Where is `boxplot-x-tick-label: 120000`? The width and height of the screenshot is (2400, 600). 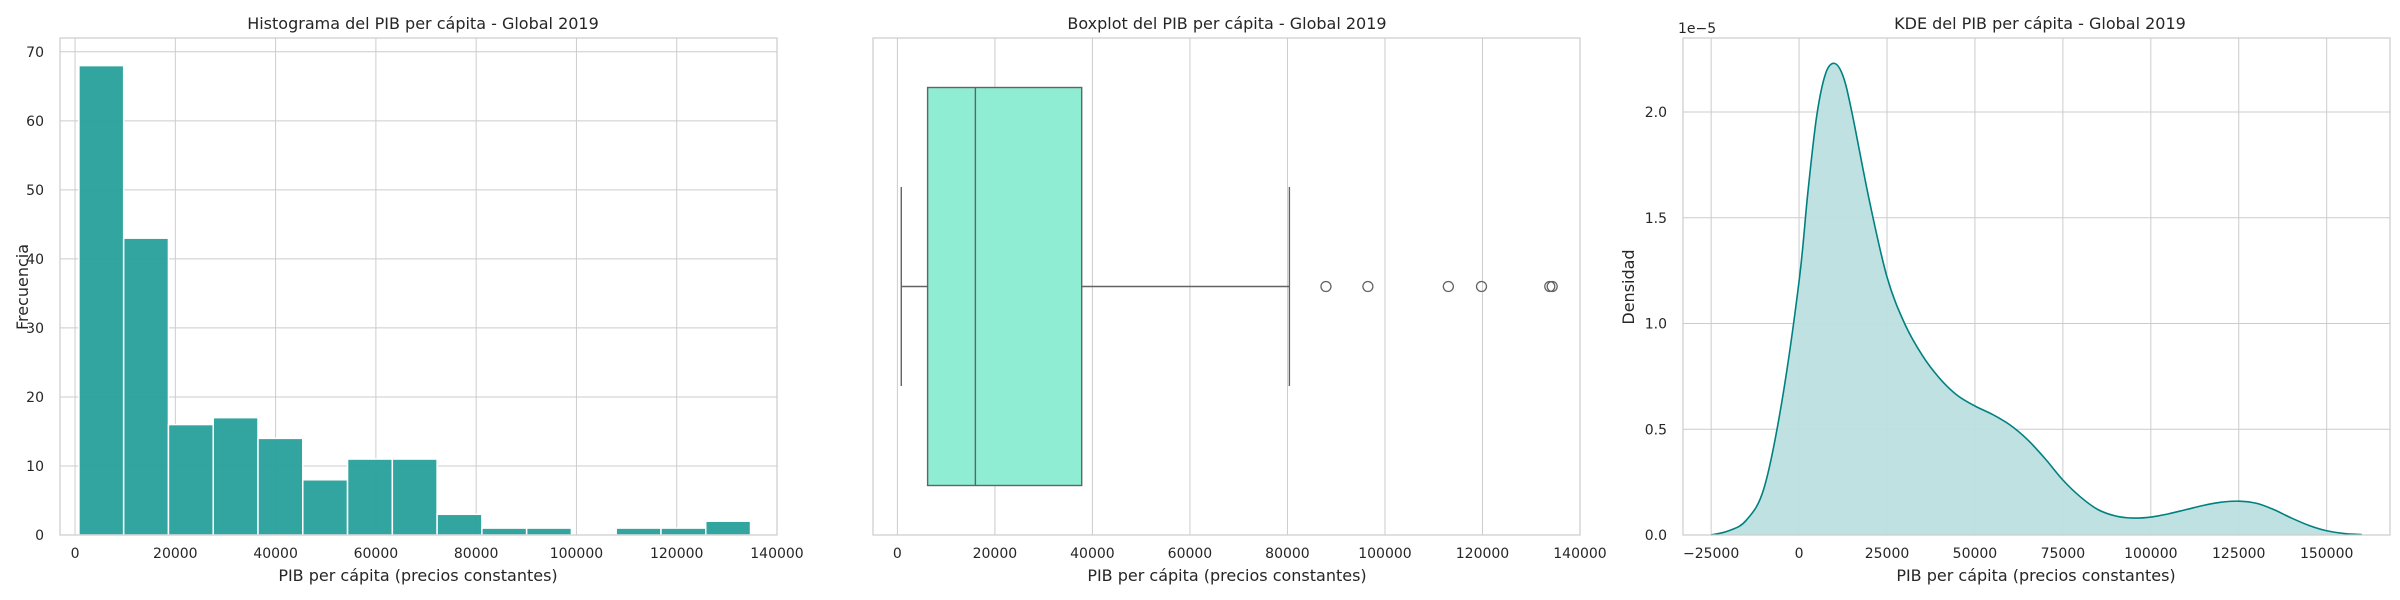
boxplot-x-tick-label: 120000 is located at coordinates (1482, 554).